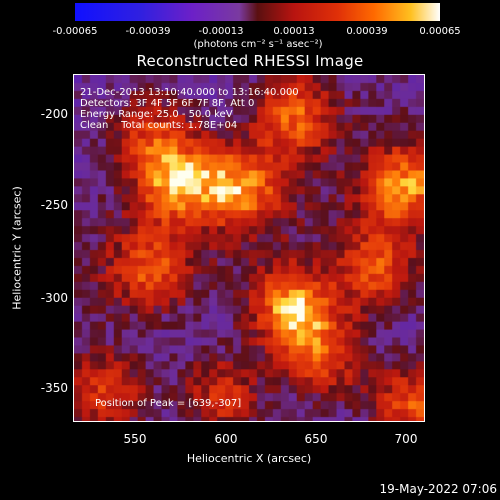 This screenshot has width=500, height=500. What do you see at coordinates (438, 489) in the screenshot?
I see `footer-date: 19-May-2022 07:06` at bounding box center [438, 489].